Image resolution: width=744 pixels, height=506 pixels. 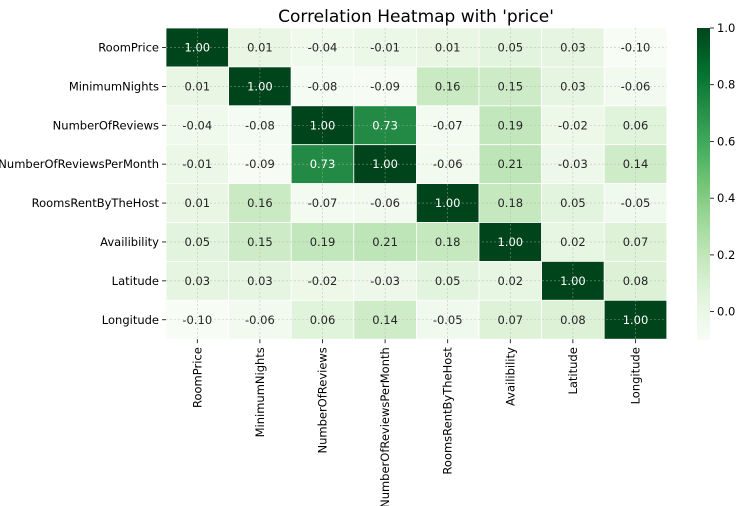 I want to click on y-tick-label: RoomsRentByTheHost, so click(x=96, y=203).